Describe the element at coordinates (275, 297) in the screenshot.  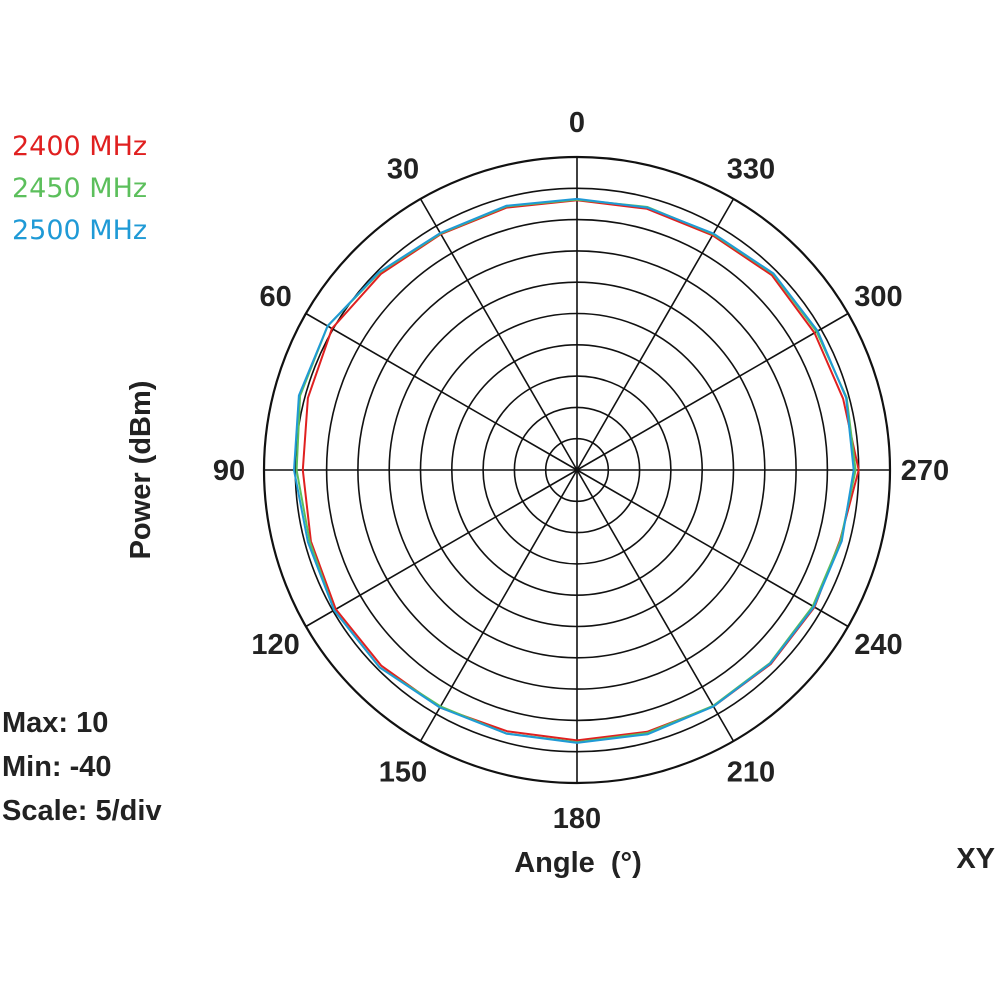
I see `angle-tick-label: 60` at that location.